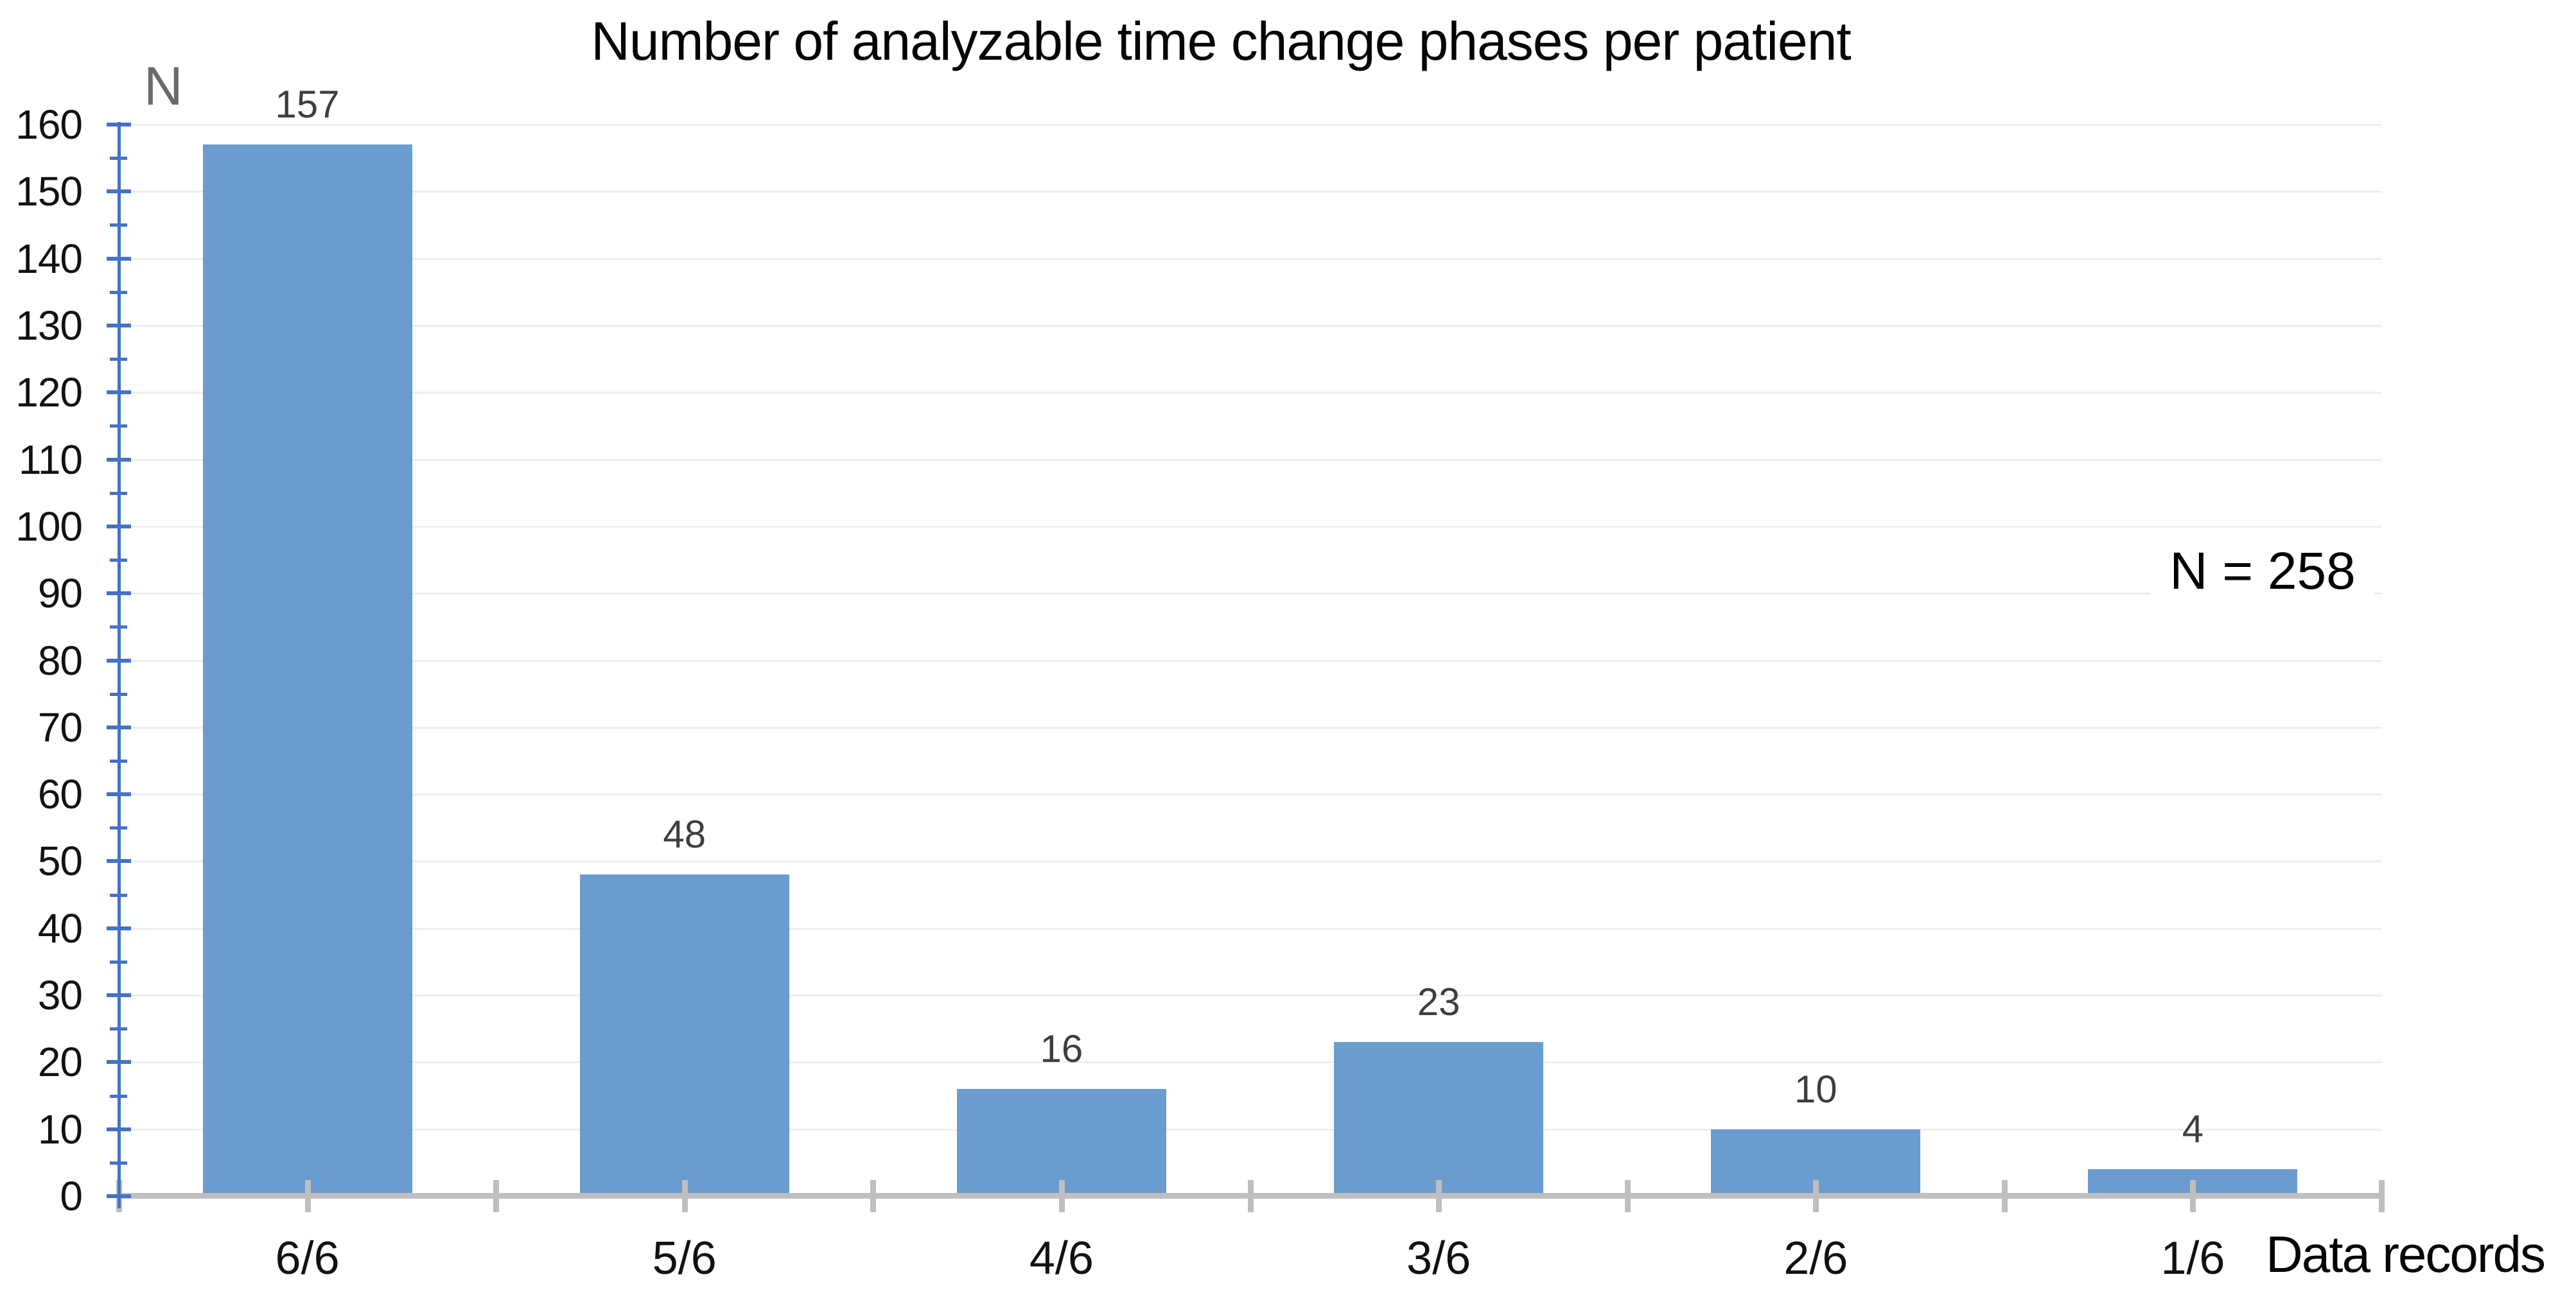 The height and width of the screenshot is (1313, 2576). I want to click on sample-size-annotation: N = 258, so click(2262, 571).